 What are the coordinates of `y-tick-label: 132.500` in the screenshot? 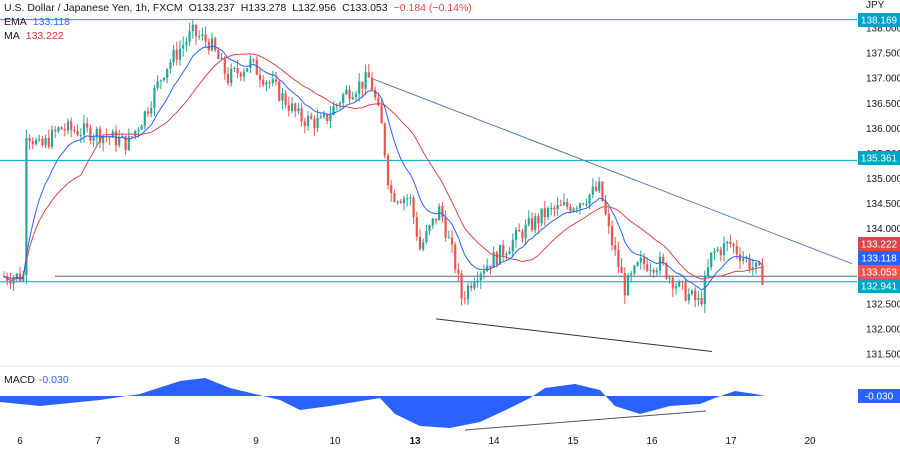 It's located at (883, 304).